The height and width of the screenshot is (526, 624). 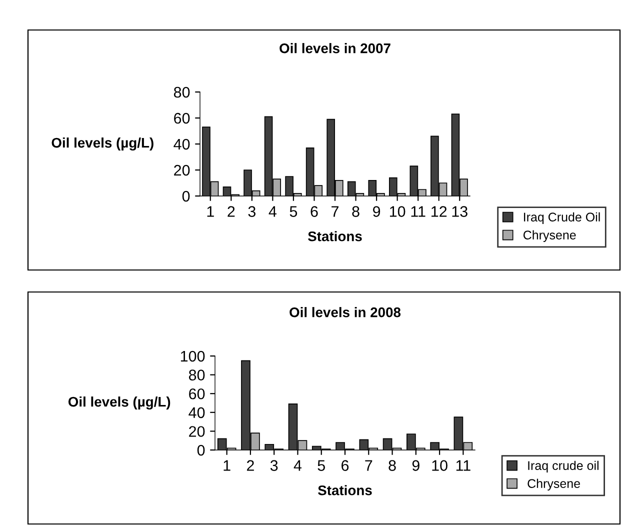 I want to click on legend-label: Iraq crude oil, so click(x=563, y=466).